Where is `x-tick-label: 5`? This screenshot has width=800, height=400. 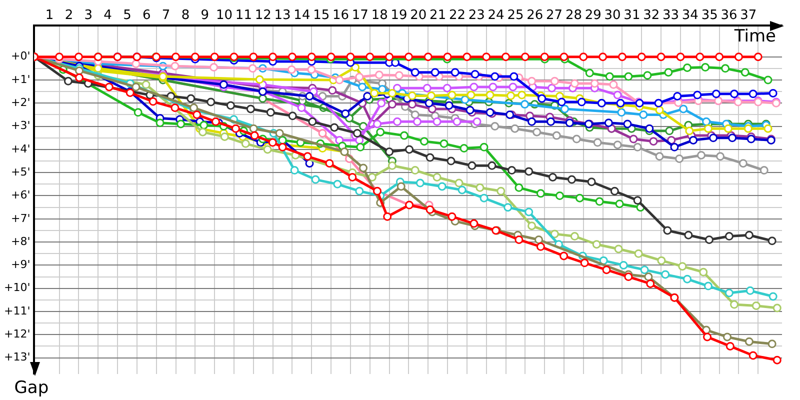 x-tick-label: 5 is located at coordinates (127, 16).